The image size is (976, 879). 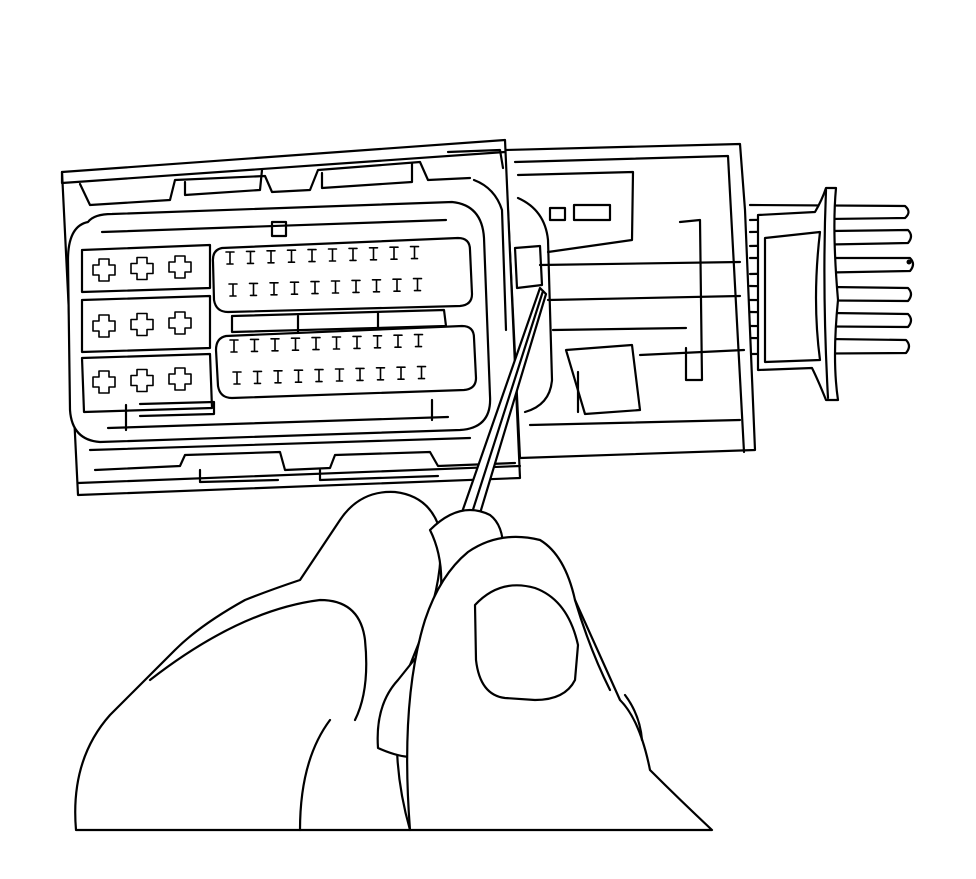 I want to click on wire-harness, so click(x=831, y=279).